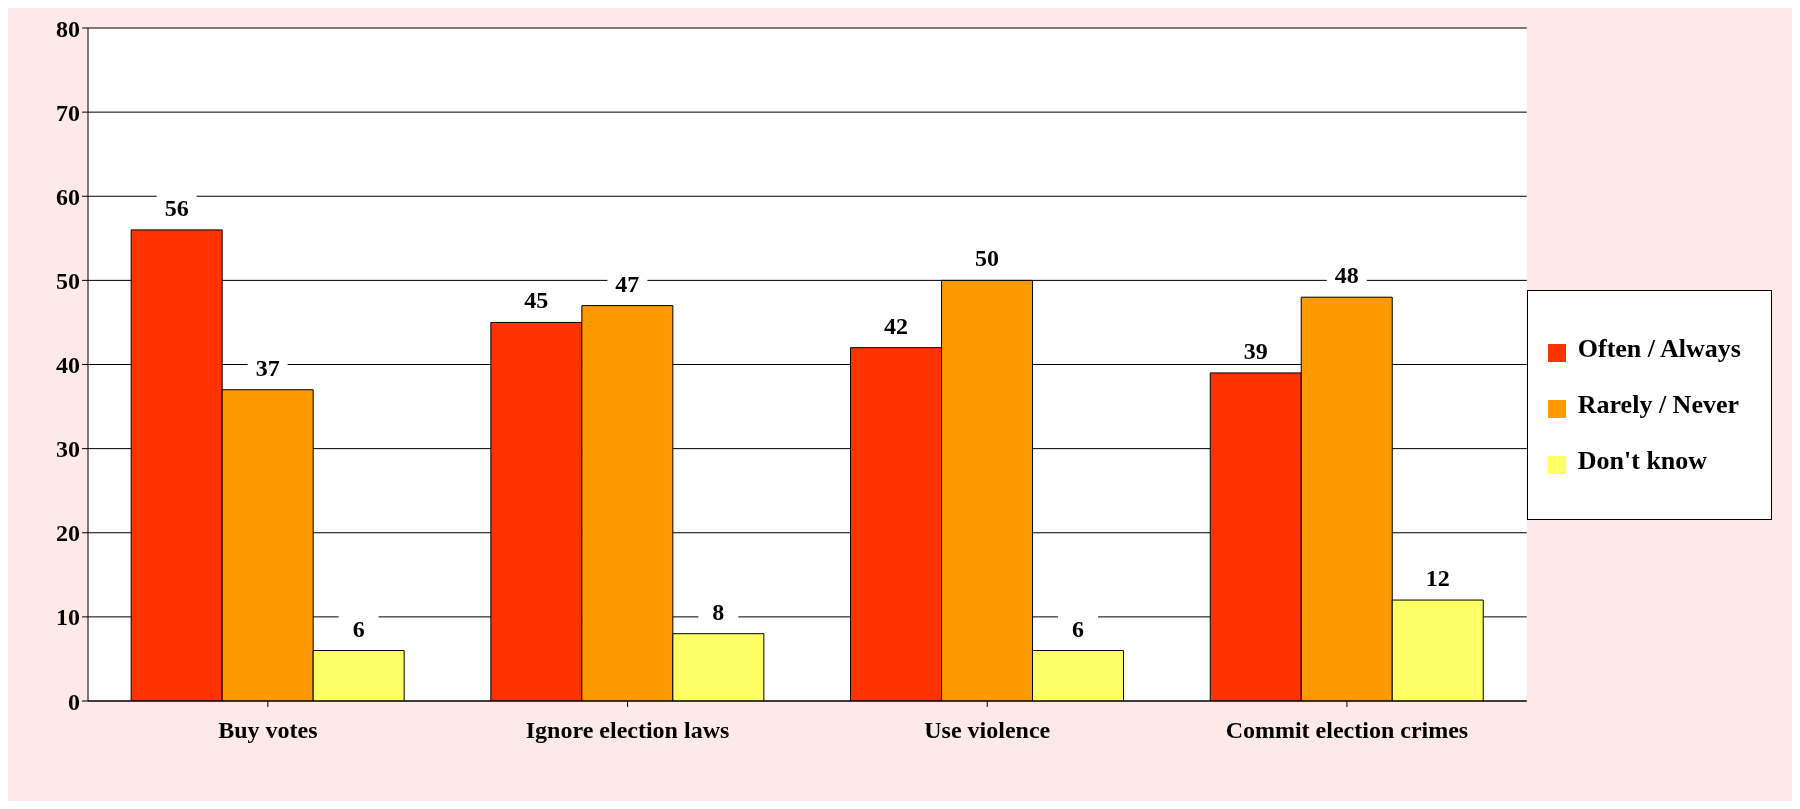  What do you see at coordinates (1658, 404) in the screenshot?
I see `legend-label: Rarely / Never` at bounding box center [1658, 404].